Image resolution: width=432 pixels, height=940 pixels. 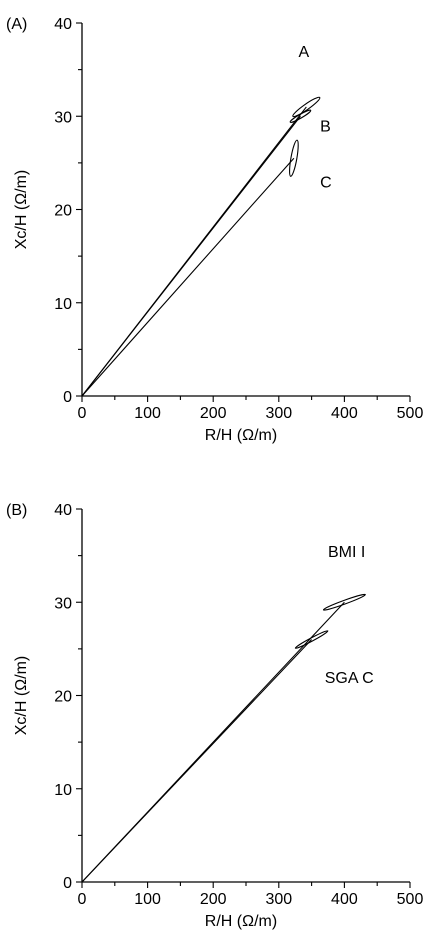 What do you see at coordinates (325, 127) in the screenshot?
I see `series-label-b: B` at bounding box center [325, 127].